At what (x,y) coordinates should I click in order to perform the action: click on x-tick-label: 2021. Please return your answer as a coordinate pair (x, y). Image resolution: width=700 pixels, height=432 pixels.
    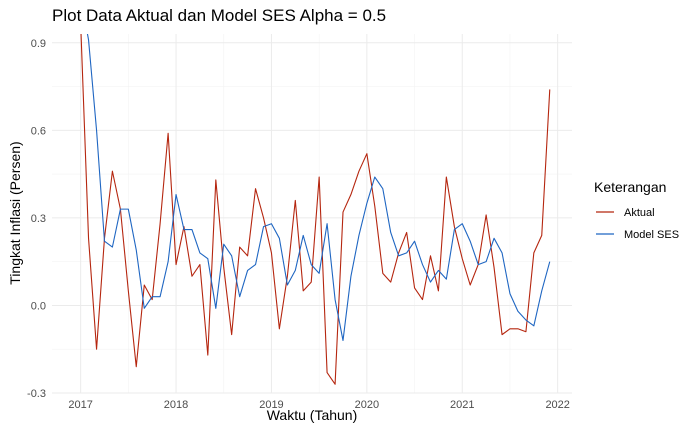
    Looking at the image, I should click on (462, 405).